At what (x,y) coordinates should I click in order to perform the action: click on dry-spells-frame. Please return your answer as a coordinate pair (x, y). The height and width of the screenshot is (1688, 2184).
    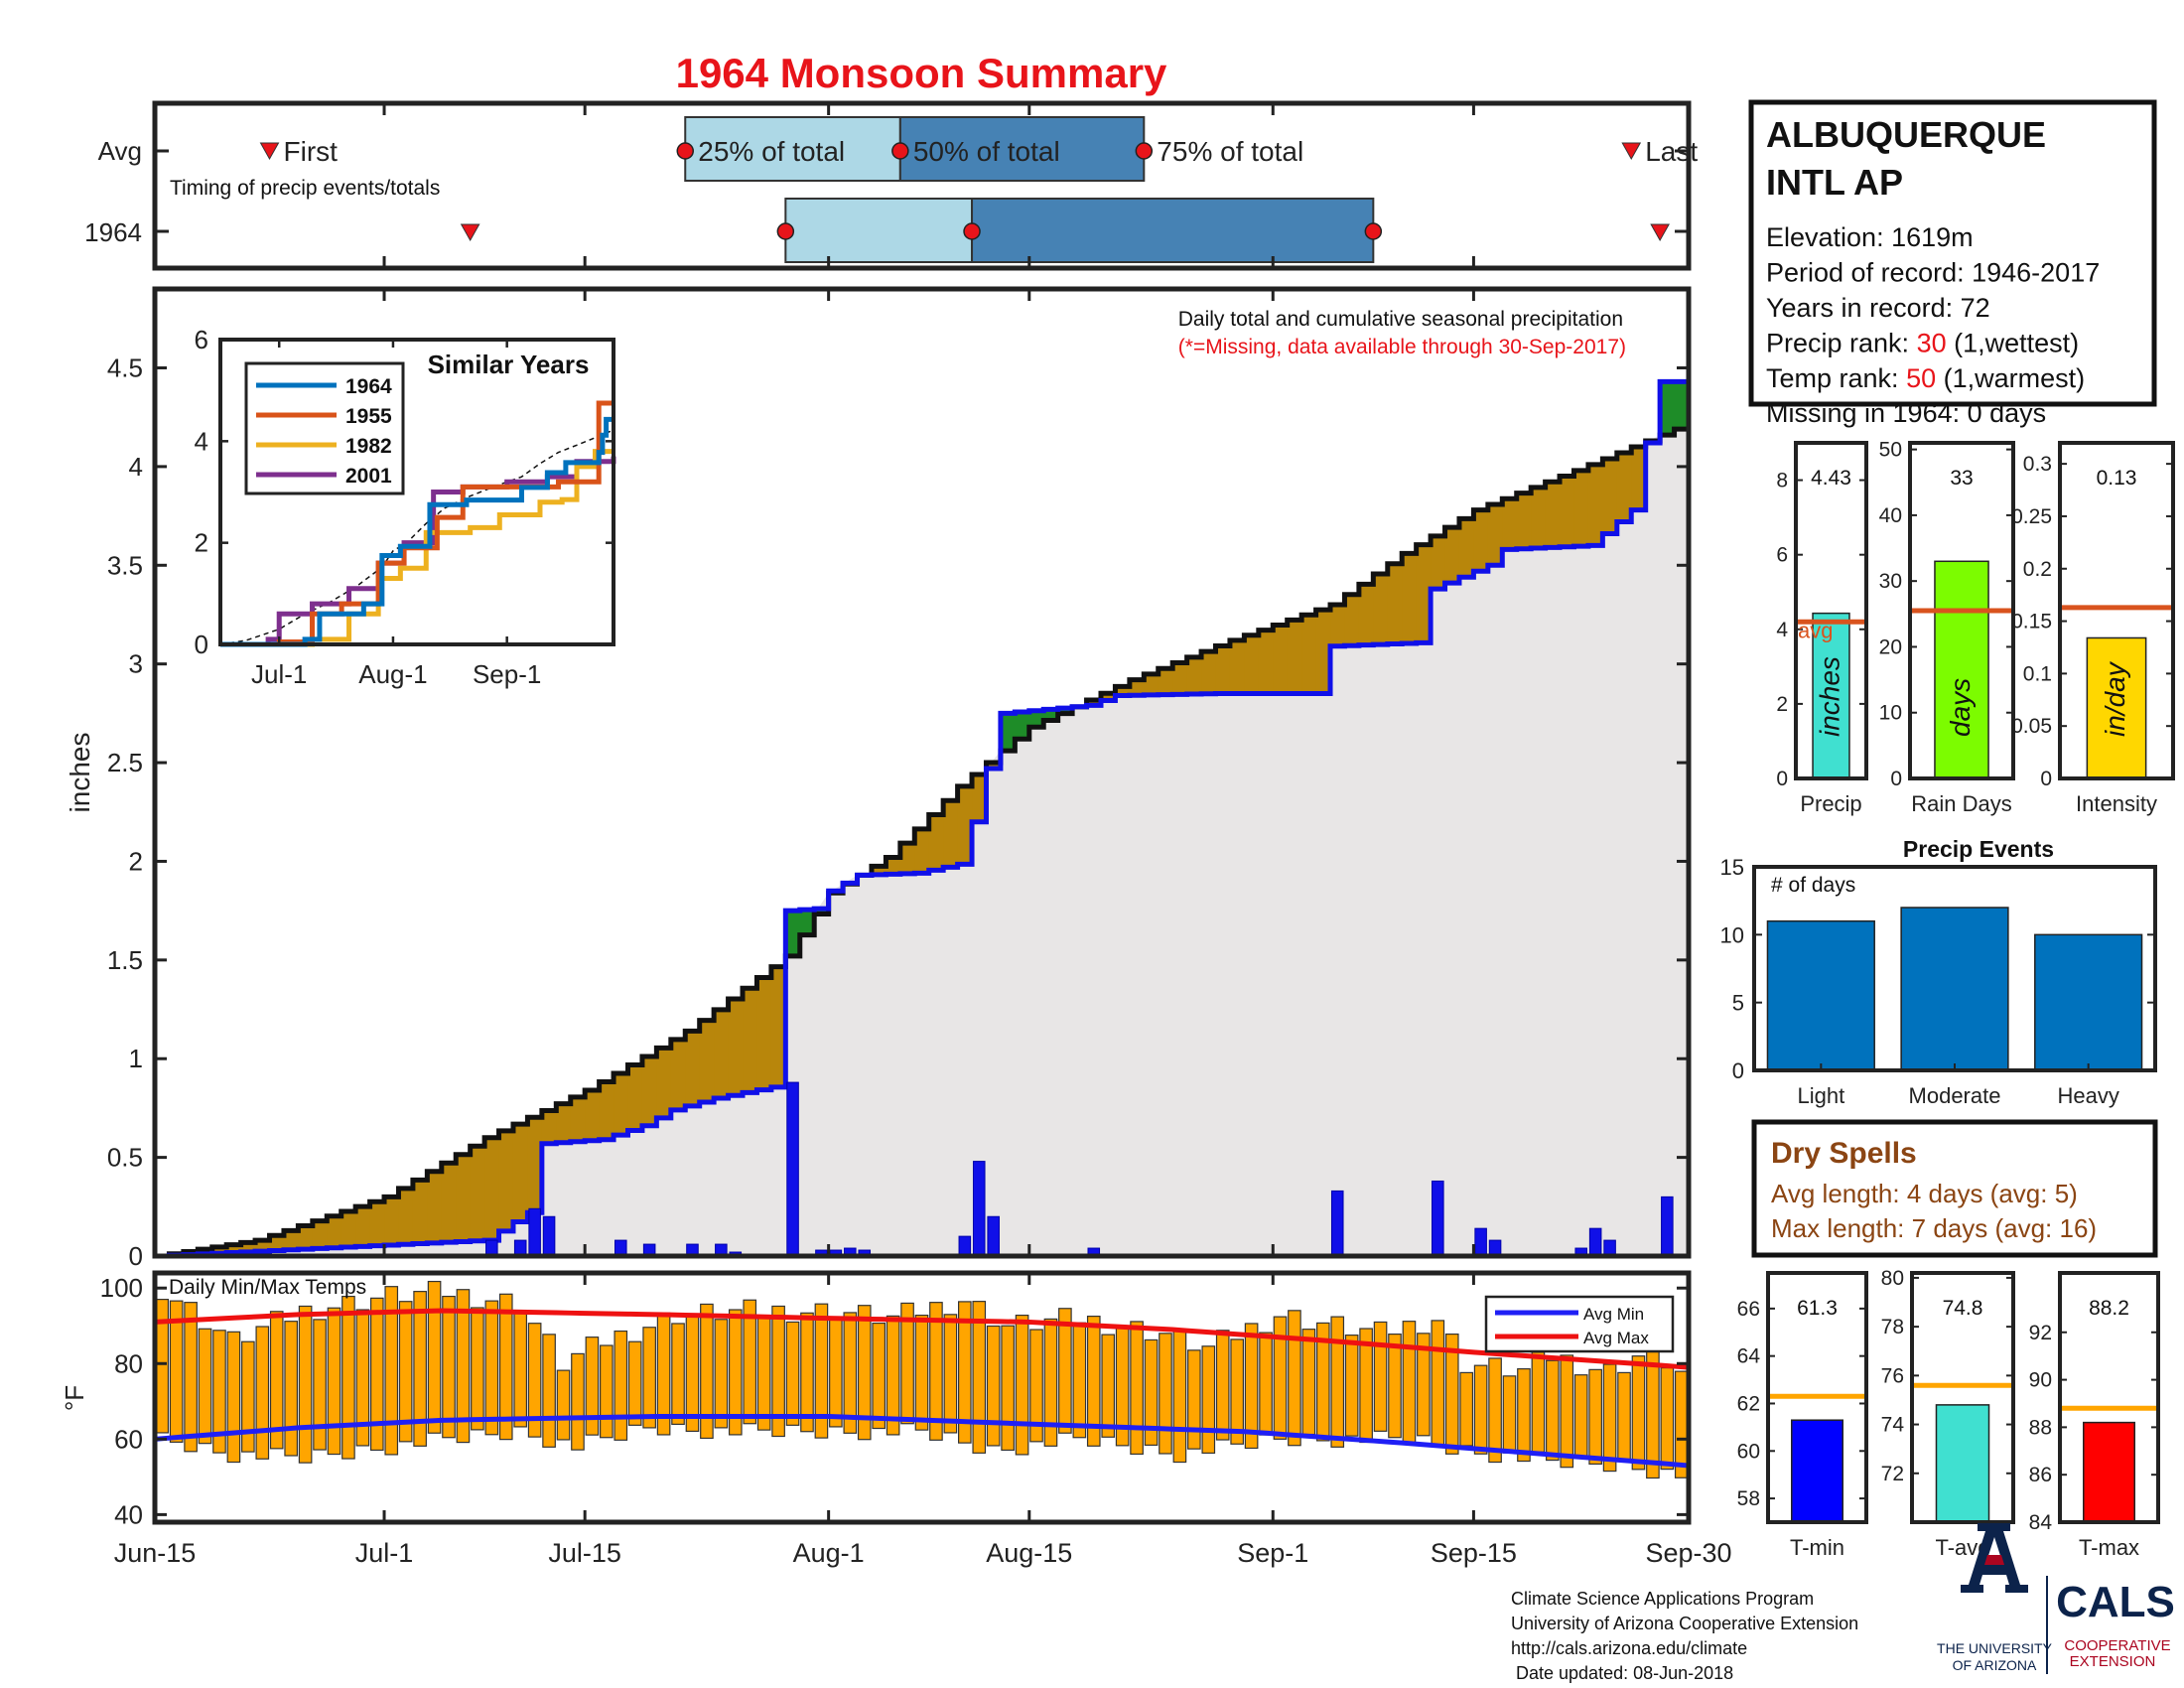
    Looking at the image, I should click on (1954, 1188).